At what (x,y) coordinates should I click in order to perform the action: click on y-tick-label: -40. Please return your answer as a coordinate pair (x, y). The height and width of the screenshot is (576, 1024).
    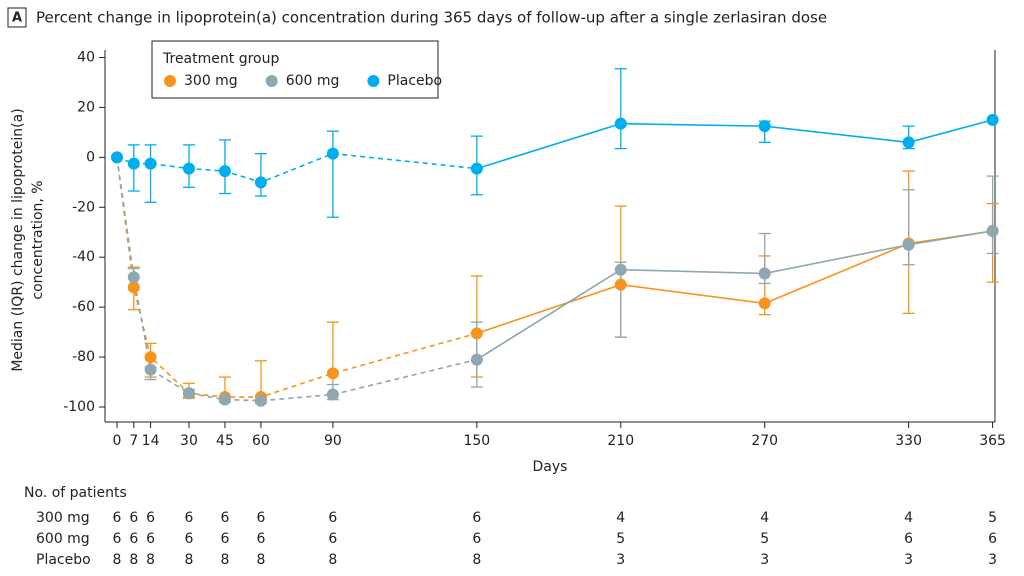
    Looking at the image, I should click on (83, 257).